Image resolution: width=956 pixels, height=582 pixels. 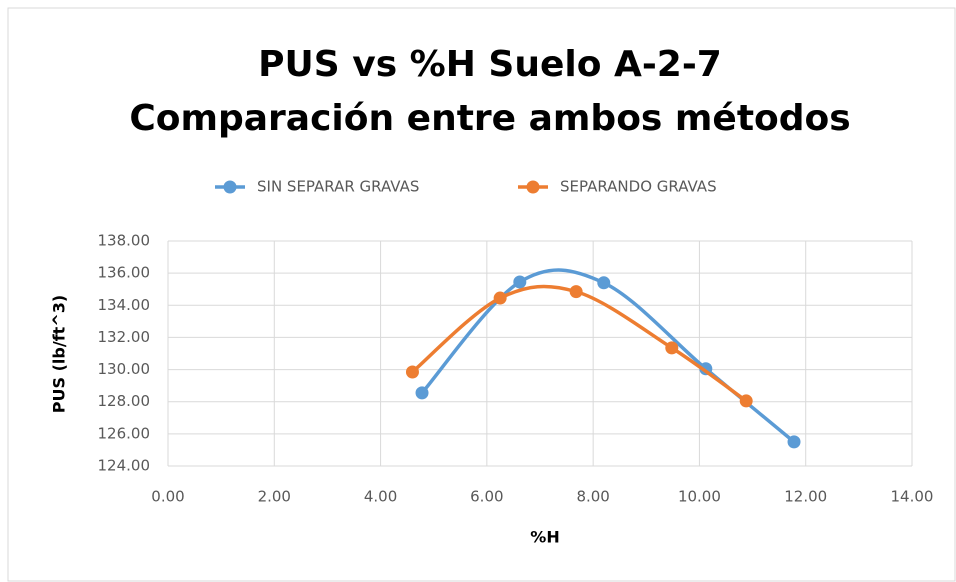 What do you see at coordinates (124, 401) in the screenshot?
I see `y-tick-label: 128.00` at bounding box center [124, 401].